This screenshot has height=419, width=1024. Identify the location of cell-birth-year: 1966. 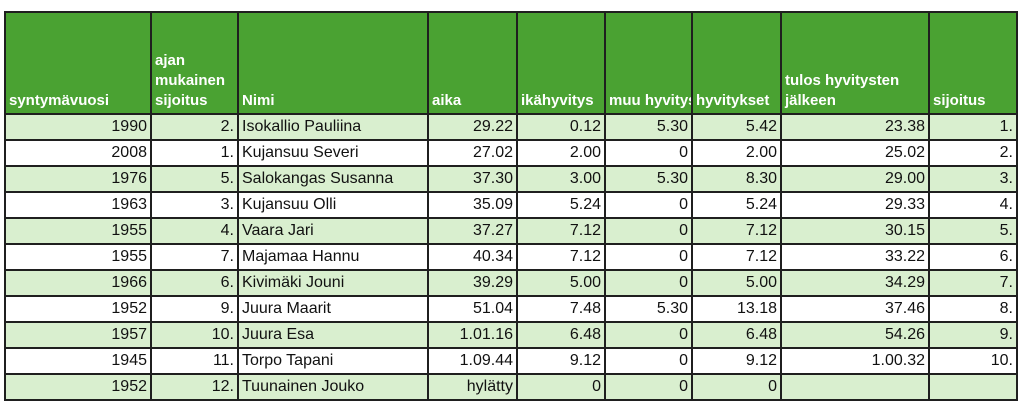
(78, 283).